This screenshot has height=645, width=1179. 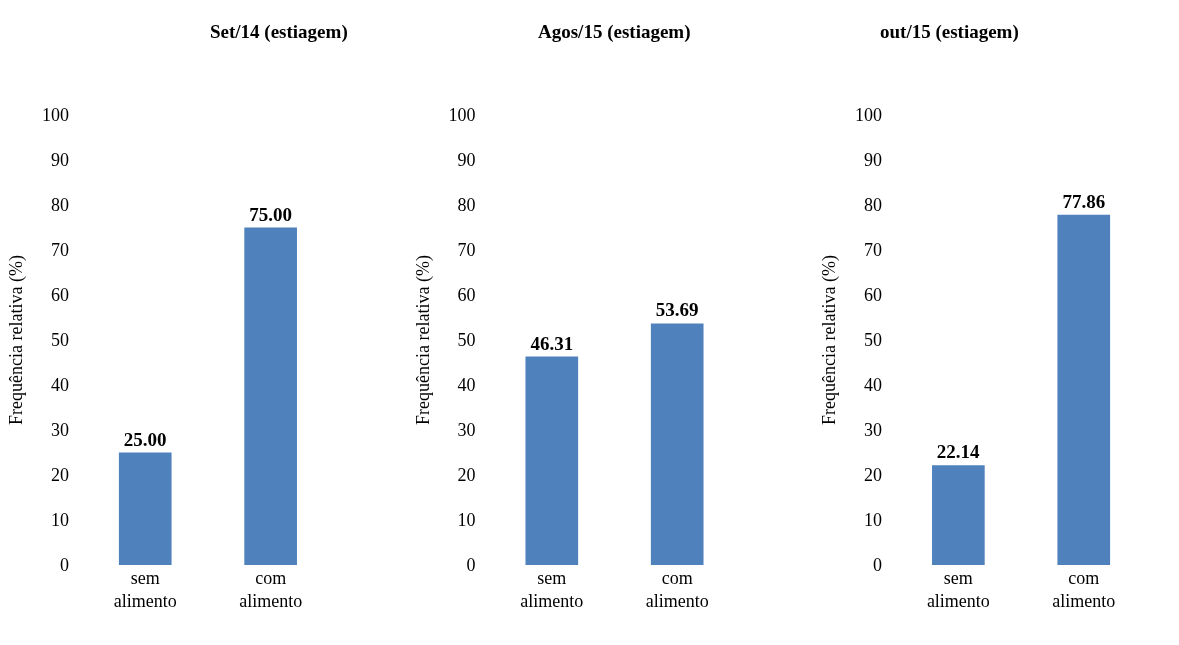 What do you see at coordinates (271, 214) in the screenshot?
I see `data-label: 75.00` at bounding box center [271, 214].